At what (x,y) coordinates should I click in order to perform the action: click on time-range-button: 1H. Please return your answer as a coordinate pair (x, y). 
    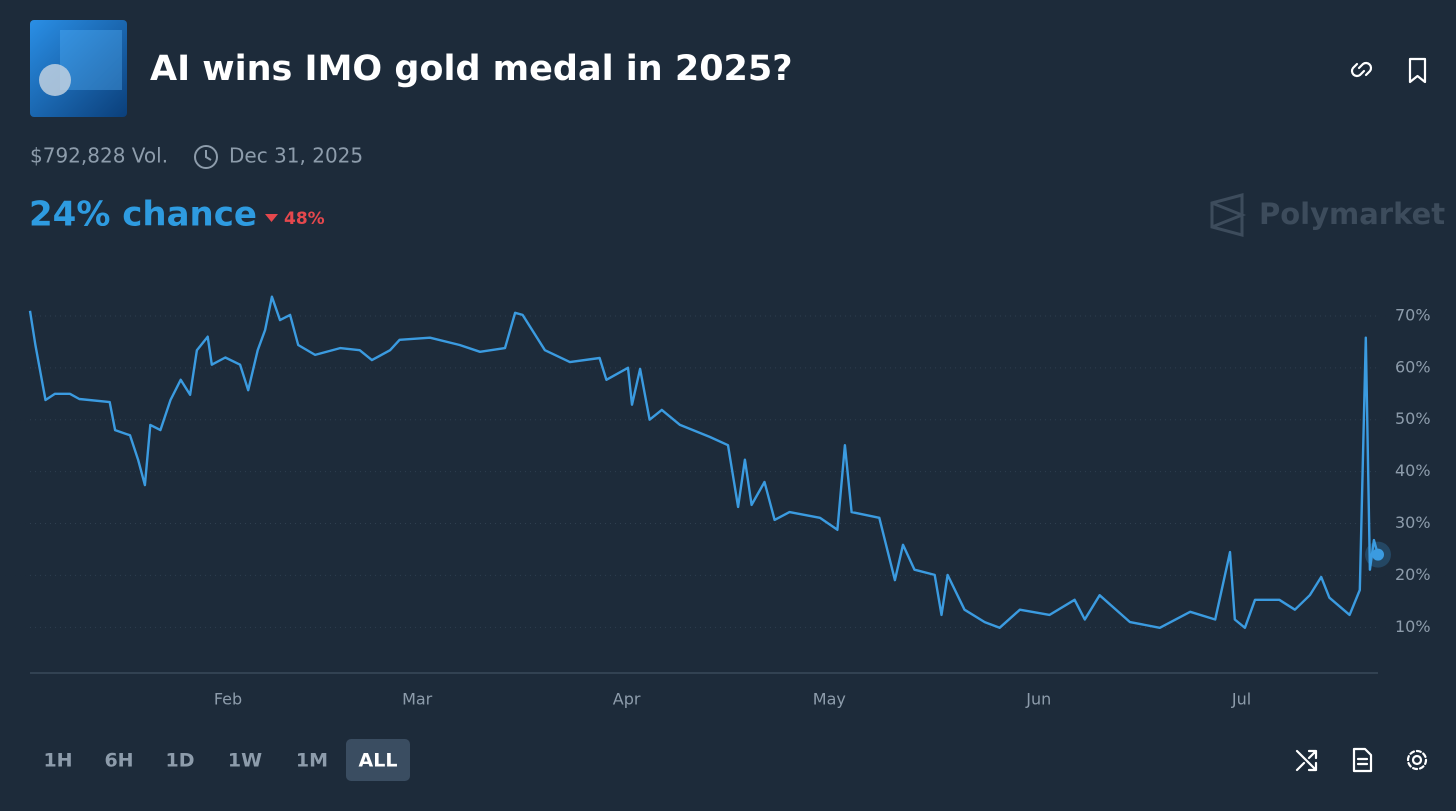
    Looking at the image, I should click on (57, 761).